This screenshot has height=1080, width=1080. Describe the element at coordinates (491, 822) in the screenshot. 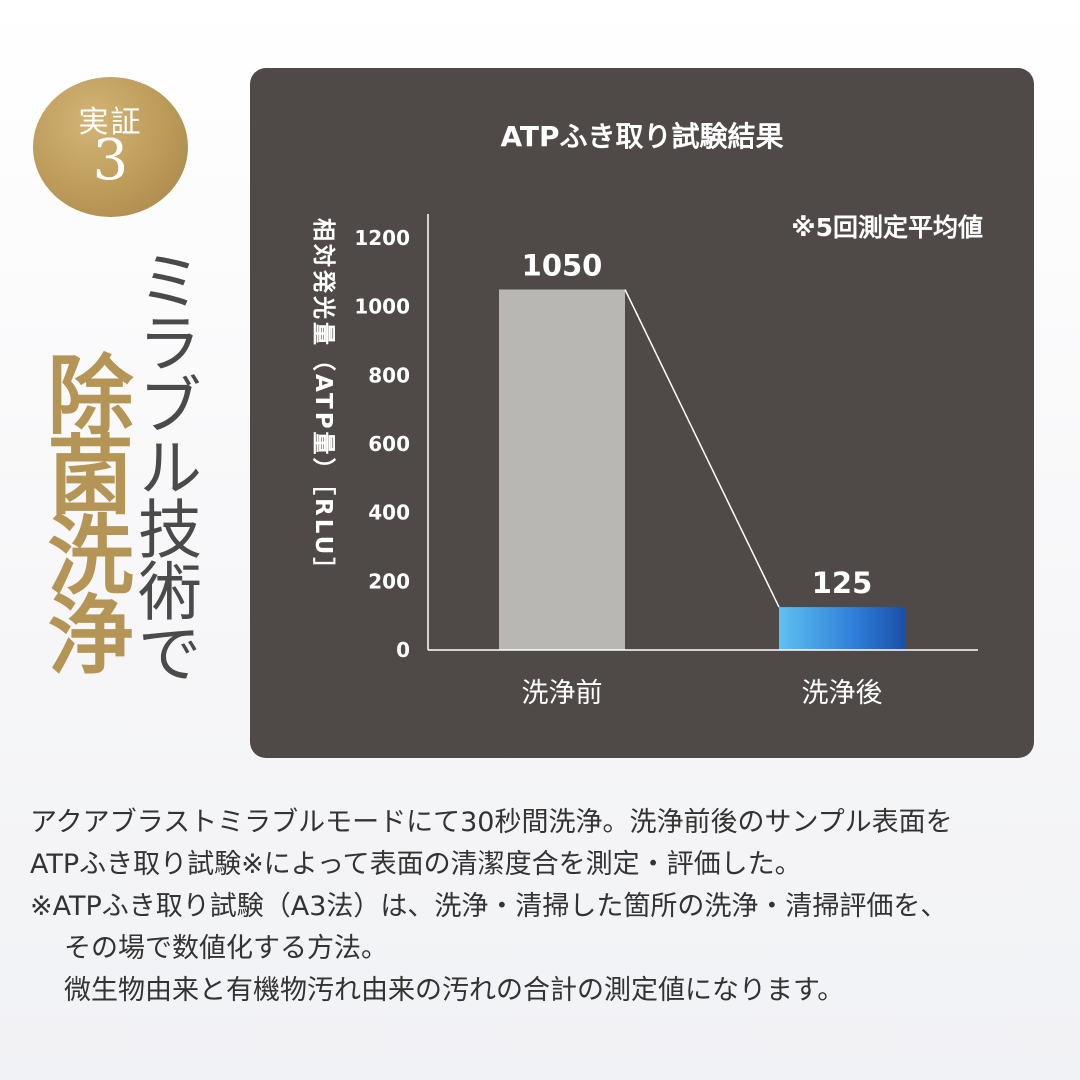

I see `description-line-1: アクアブラストミラブルモードにて30秒間洗浄。洗浄前後のサンプル表面を` at that location.